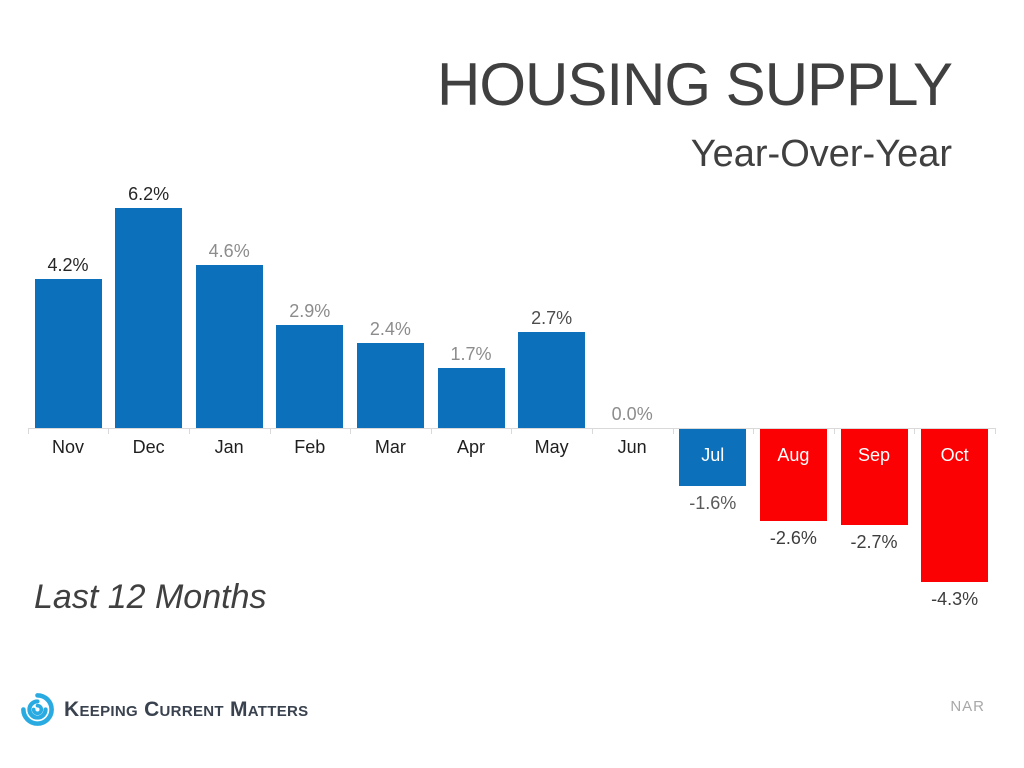 The image size is (1024, 768). Describe the element at coordinates (471, 354) in the screenshot. I see `value-label-apr: 1.7%` at that location.